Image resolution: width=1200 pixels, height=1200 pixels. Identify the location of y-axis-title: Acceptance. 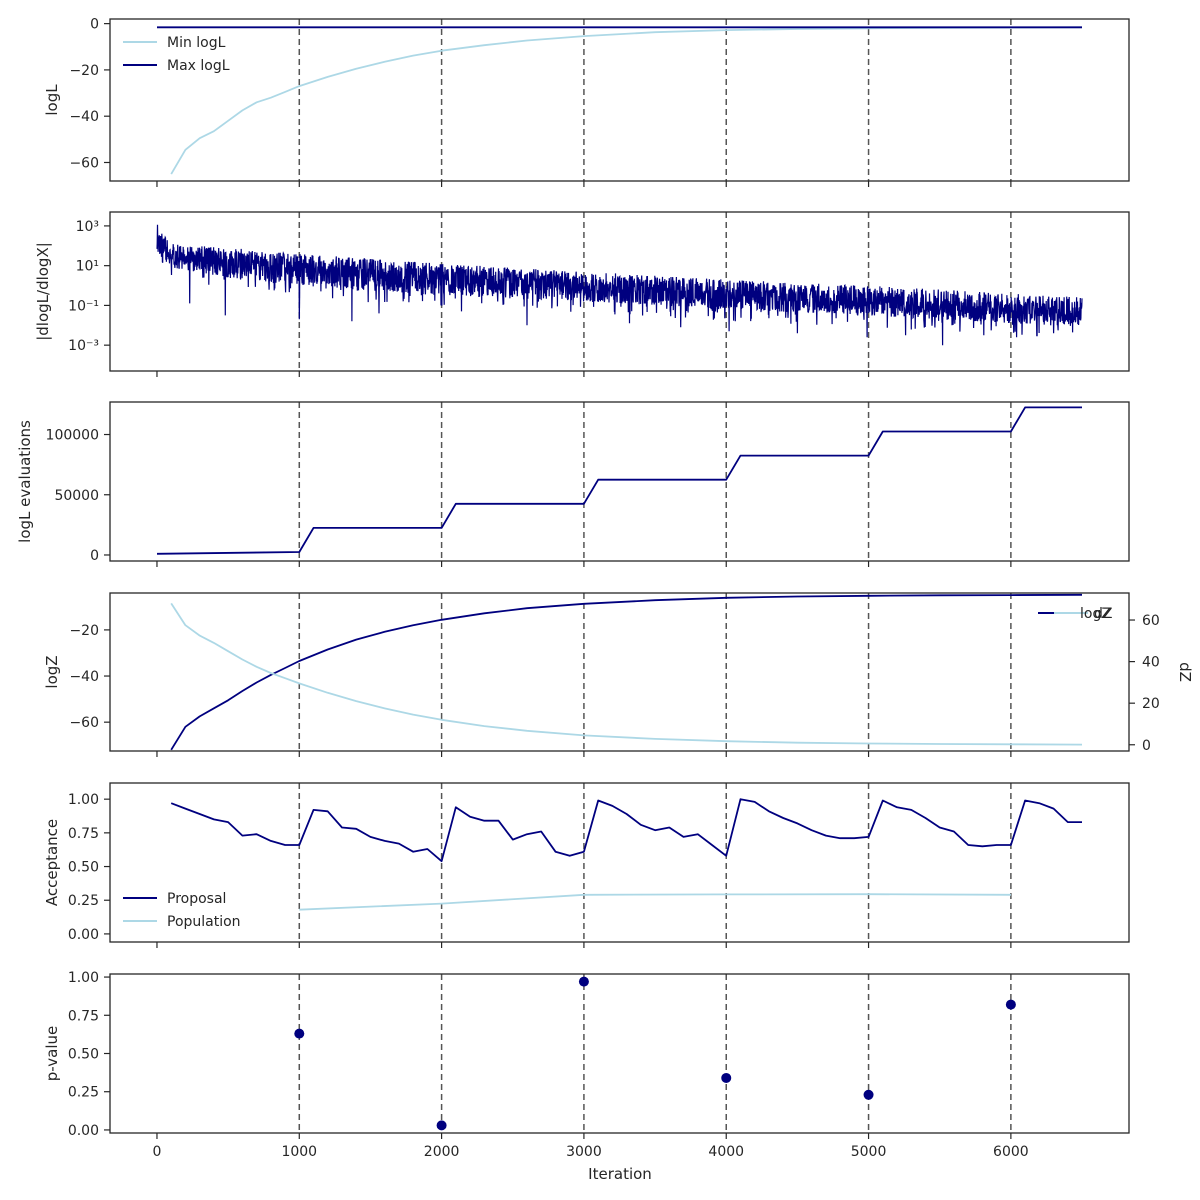
(52, 862).